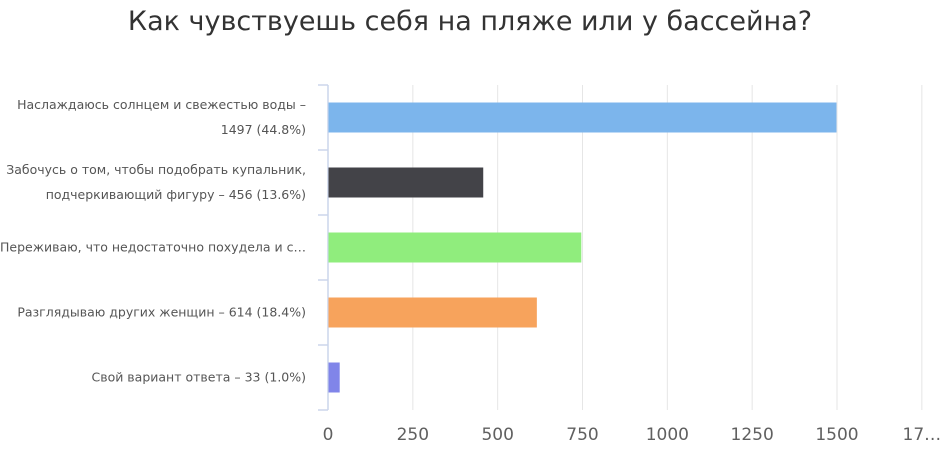 The height and width of the screenshot is (470, 940). Describe the element at coordinates (176, 194) in the screenshot. I see `category-label-1-1: подчеркивающий фигуру – 456 (13.6%)` at that location.